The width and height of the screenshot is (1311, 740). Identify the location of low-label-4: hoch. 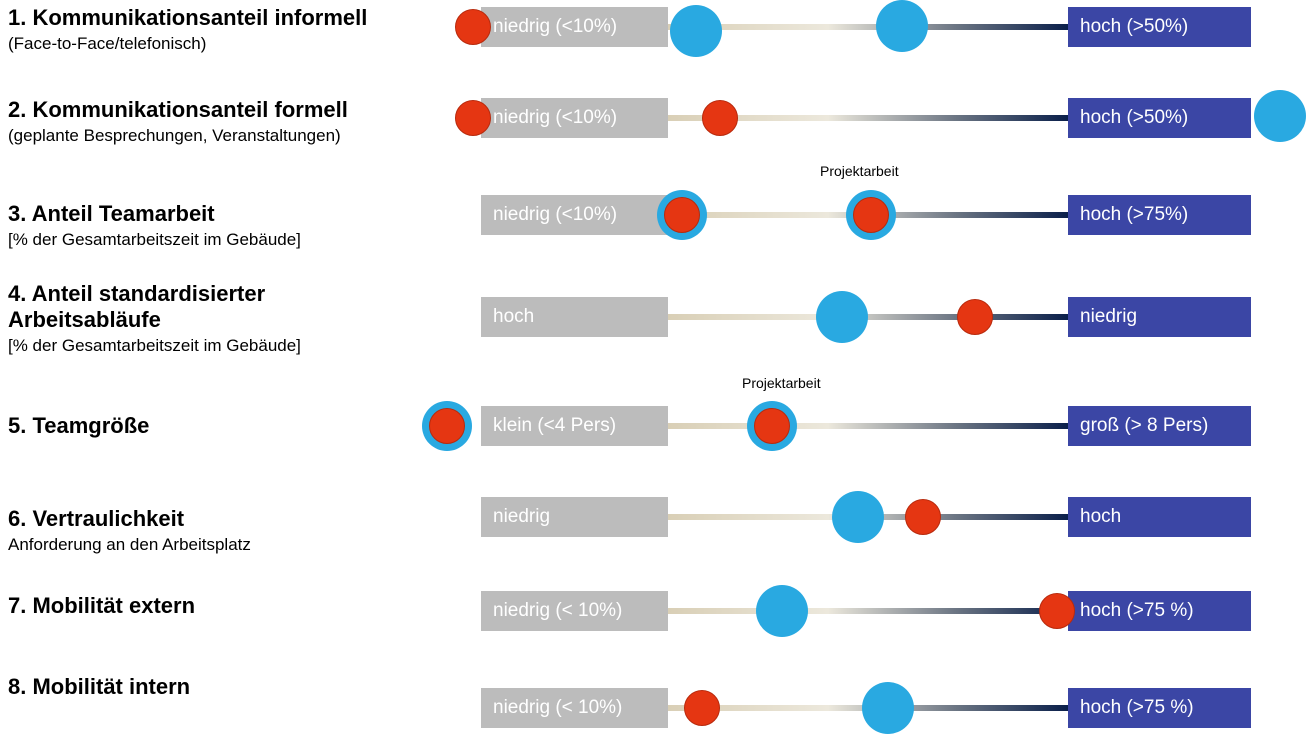
(574, 317).